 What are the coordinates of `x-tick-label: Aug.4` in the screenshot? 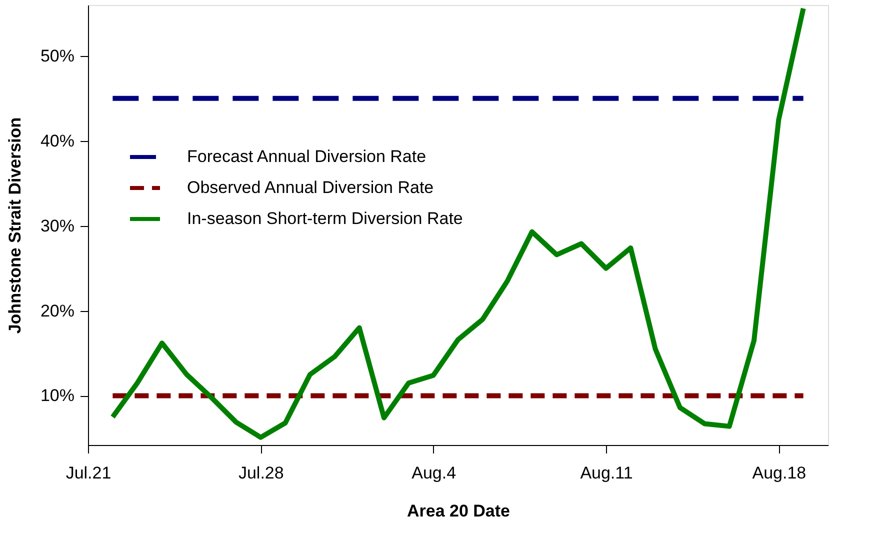 It's located at (434, 473).